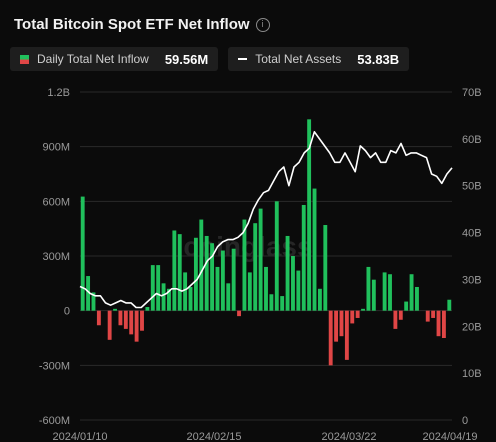 The height and width of the screenshot is (442, 496). I want to click on y-right-tick-label: 30B, so click(472, 280).